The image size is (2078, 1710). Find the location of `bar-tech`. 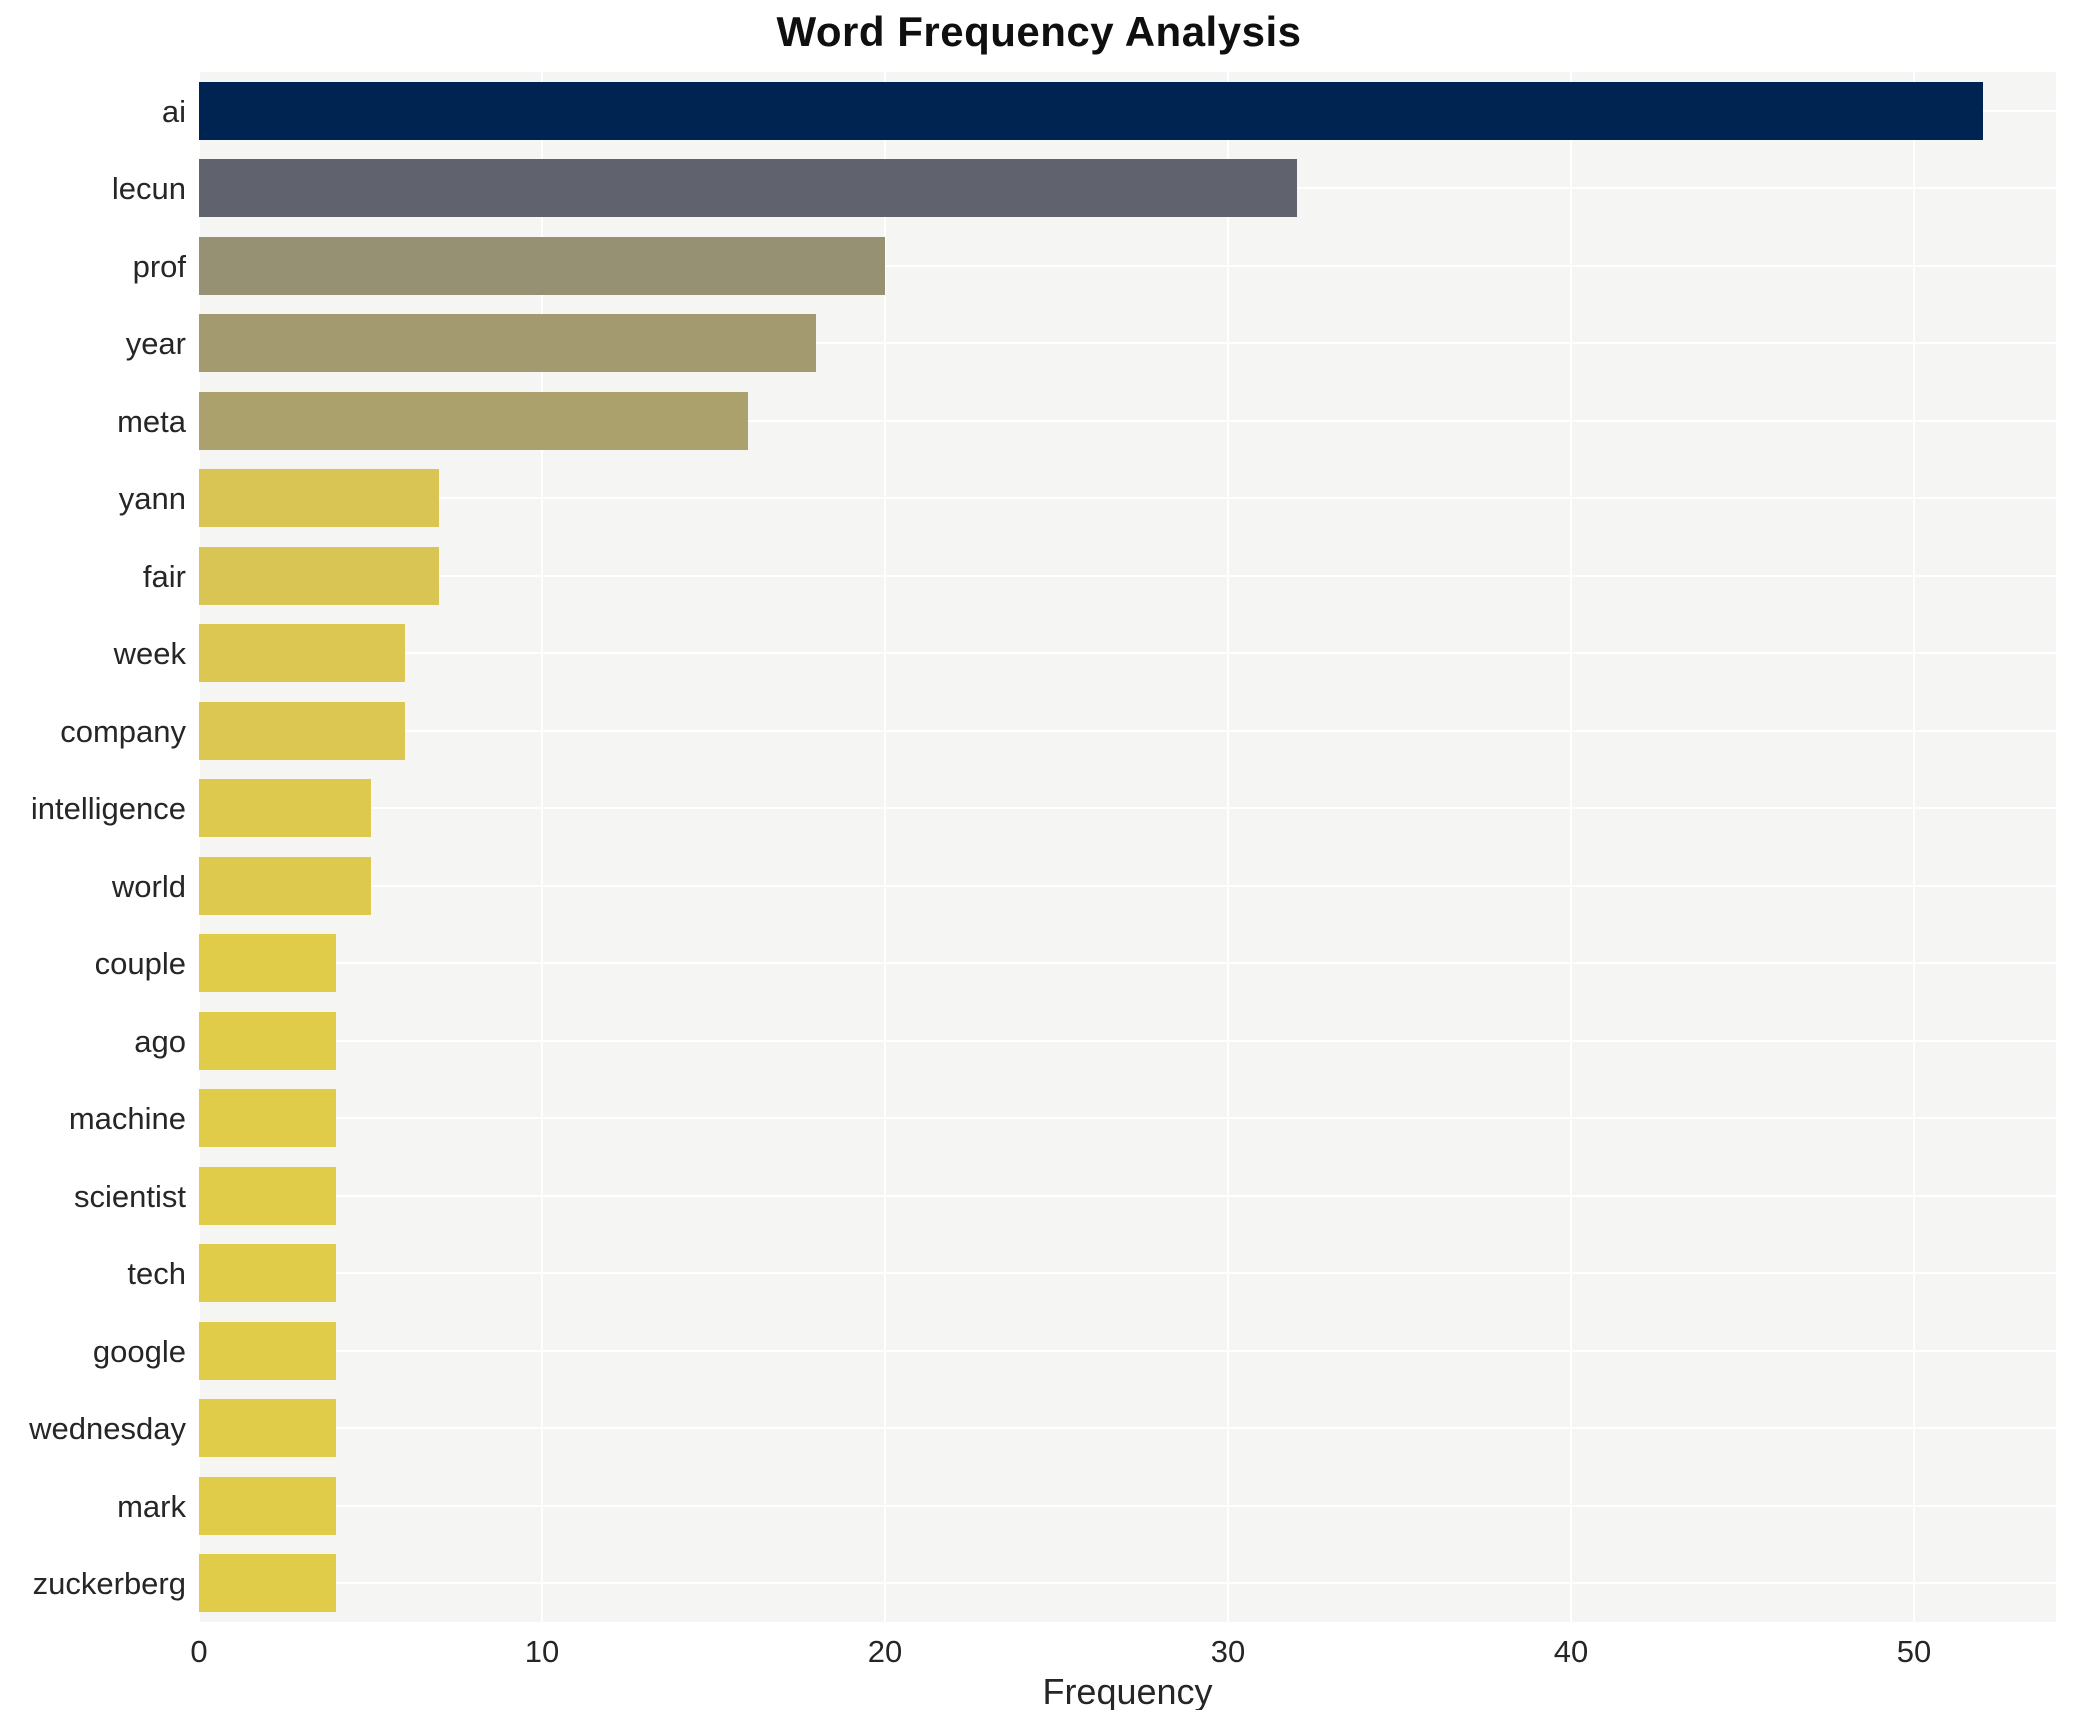

bar-tech is located at coordinates (267, 1273).